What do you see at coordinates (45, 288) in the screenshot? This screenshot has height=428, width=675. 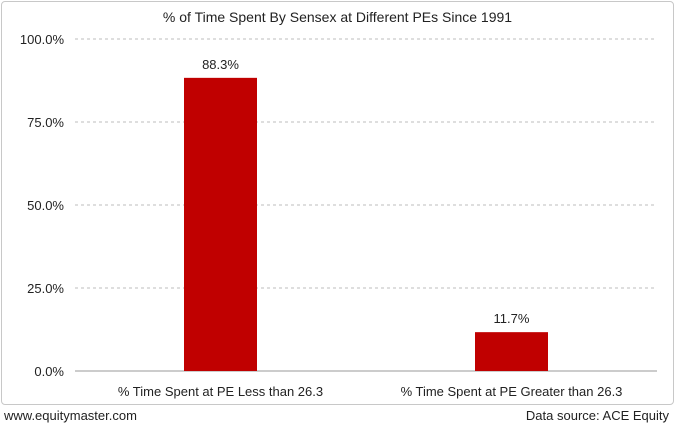 I see `y-tick-label: 25.0%` at bounding box center [45, 288].